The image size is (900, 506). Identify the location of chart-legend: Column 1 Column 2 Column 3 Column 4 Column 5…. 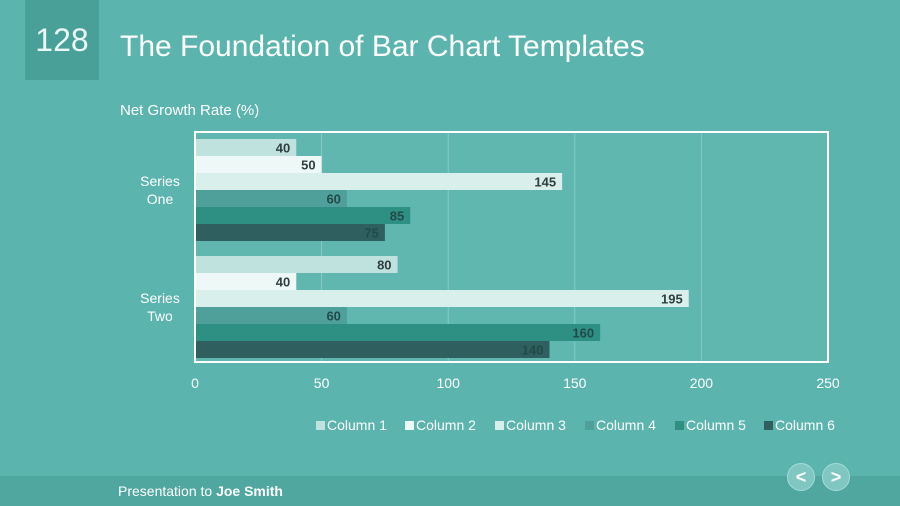
(575, 425).